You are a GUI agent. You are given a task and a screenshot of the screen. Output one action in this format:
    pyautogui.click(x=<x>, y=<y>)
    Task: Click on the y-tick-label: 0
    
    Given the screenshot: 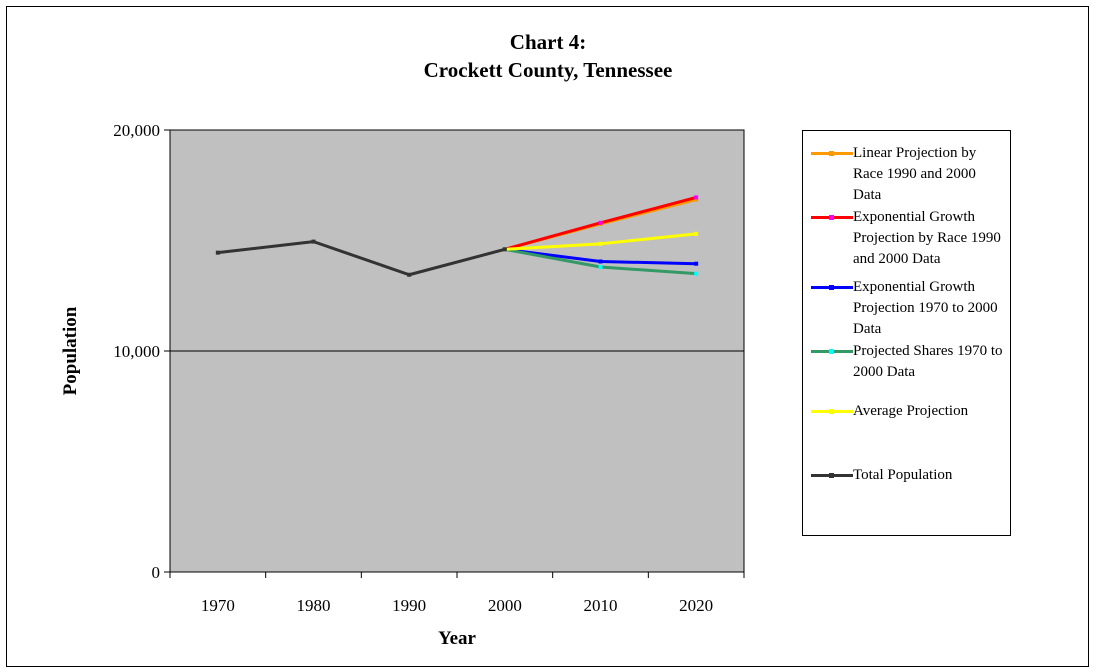 What is the action you would take?
    pyautogui.click(x=156, y=572)
    